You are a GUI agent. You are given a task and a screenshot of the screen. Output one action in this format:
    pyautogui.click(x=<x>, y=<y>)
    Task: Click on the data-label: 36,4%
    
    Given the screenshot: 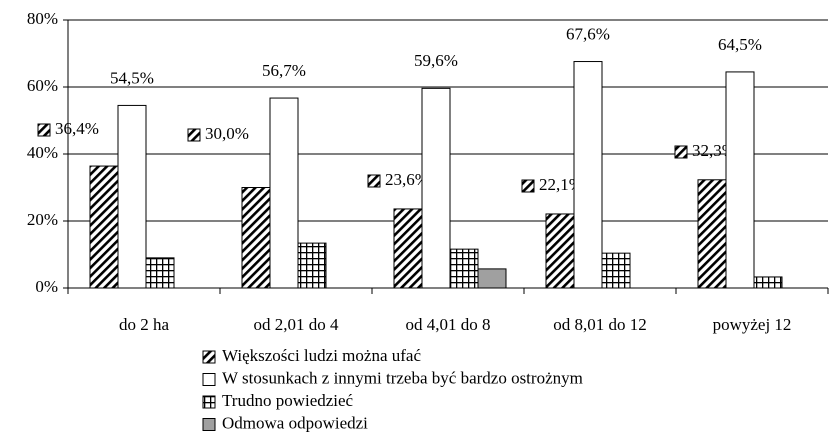 What is the action you would take?
    pyautogui.click(x=77, y=128)
    